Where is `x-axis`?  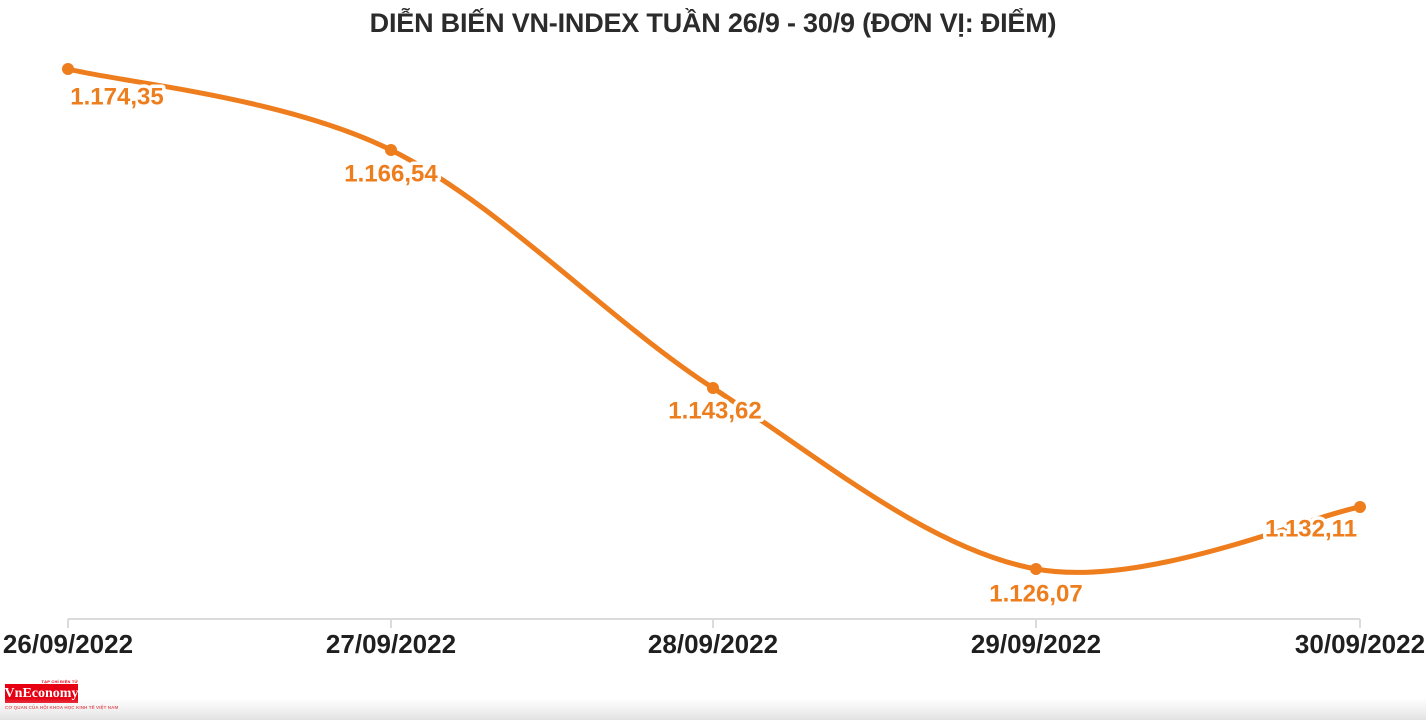 x-axis is located at coordinates (714, 623).